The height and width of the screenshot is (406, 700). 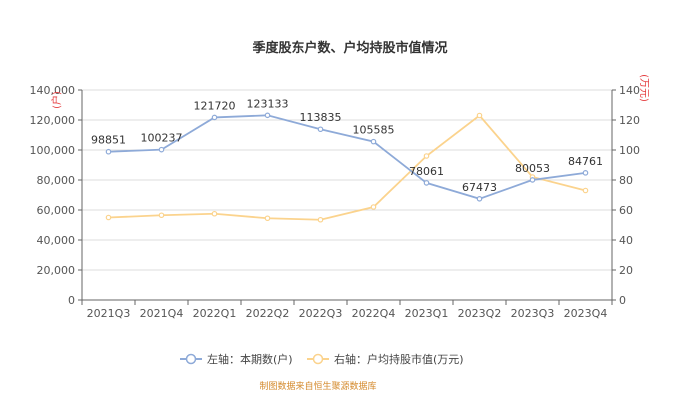 I want to click on x-tick-label: 2023Q1, so click(x=427, y=313).